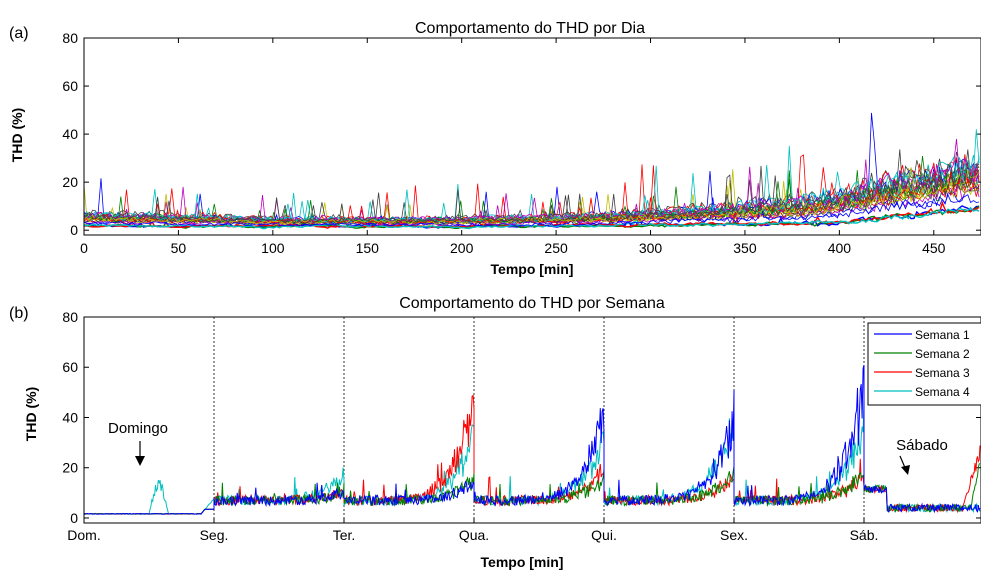  I want to click on x-tick-label: 450, so click(934, 248).